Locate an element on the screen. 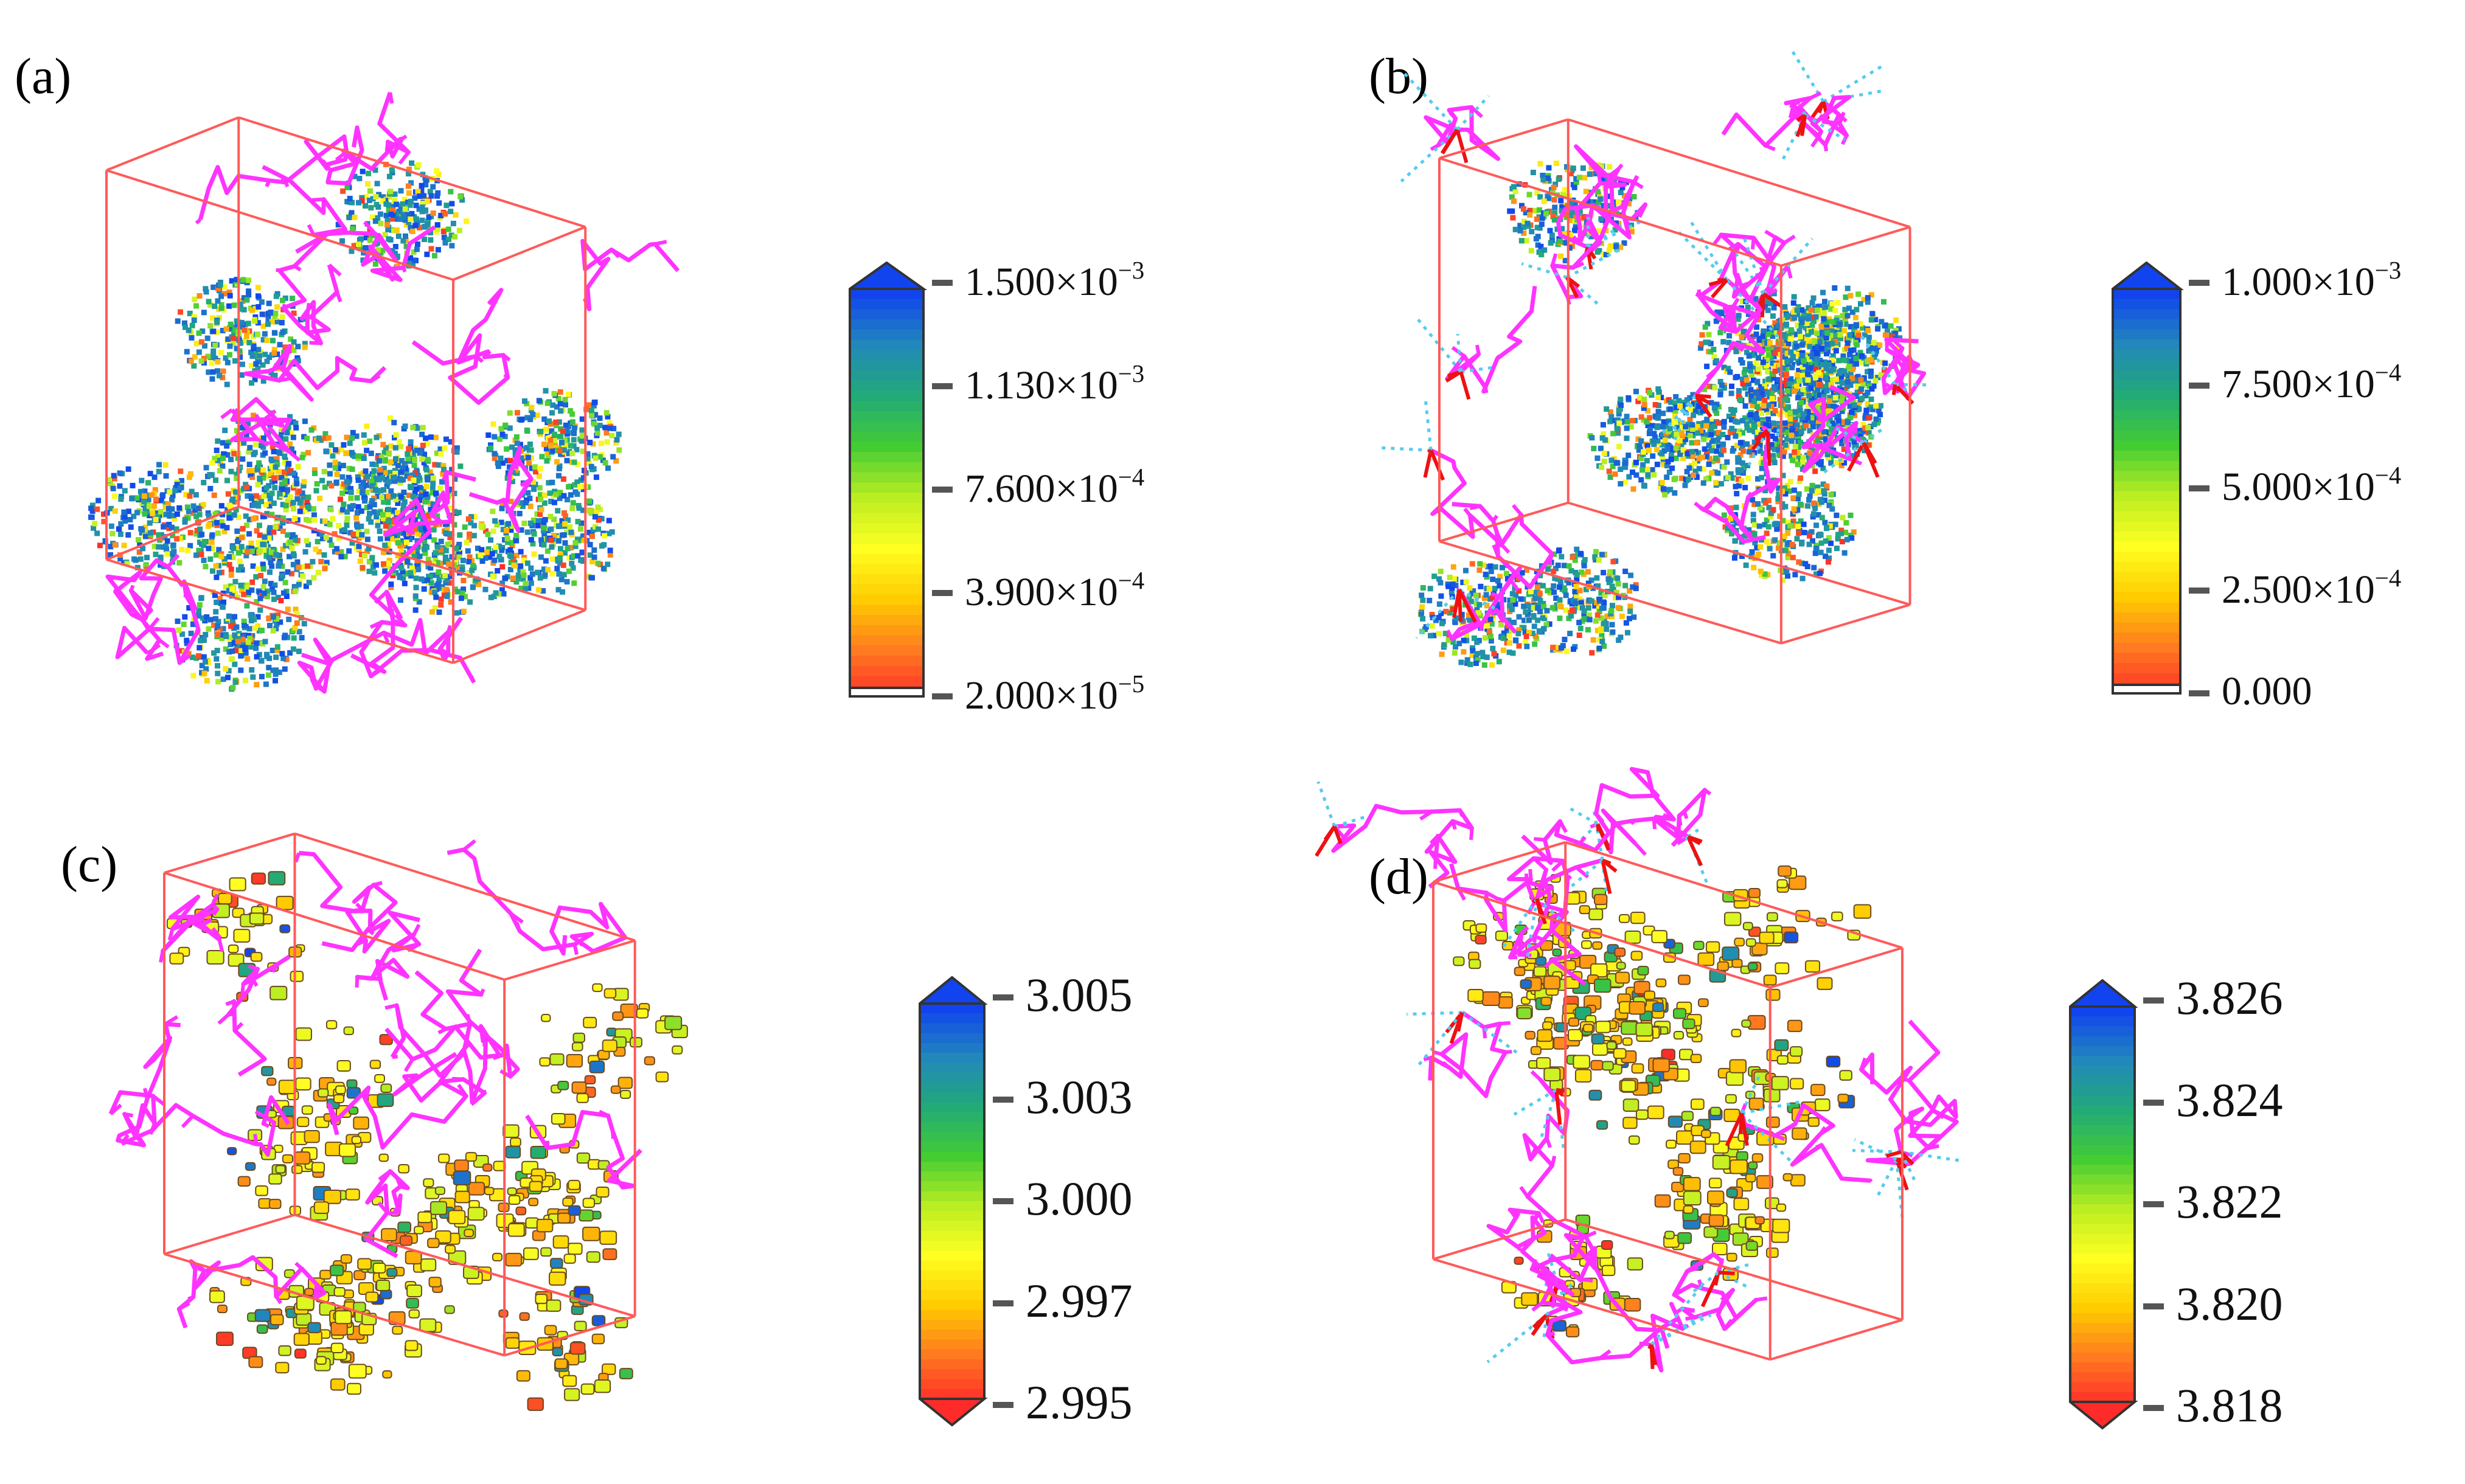 This screenshot has height=1484, width=2465. colorbar-tick-label: 7.600×10⁻⁴ is located at coordinates (1054, 488).